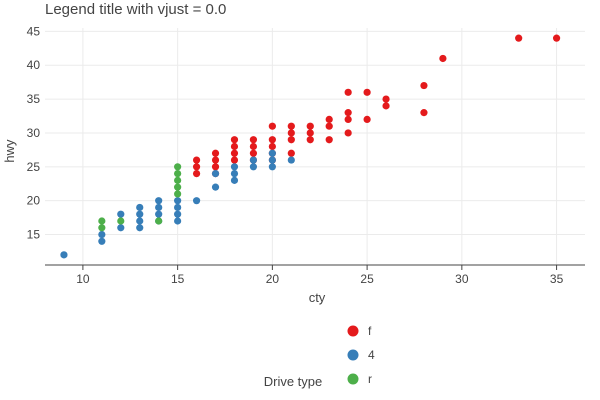 This screenshot has height=400, width=600. Describe the element at coordinates (178, 279) in the screenshot. I see `x-tick-label: 15` at that location.